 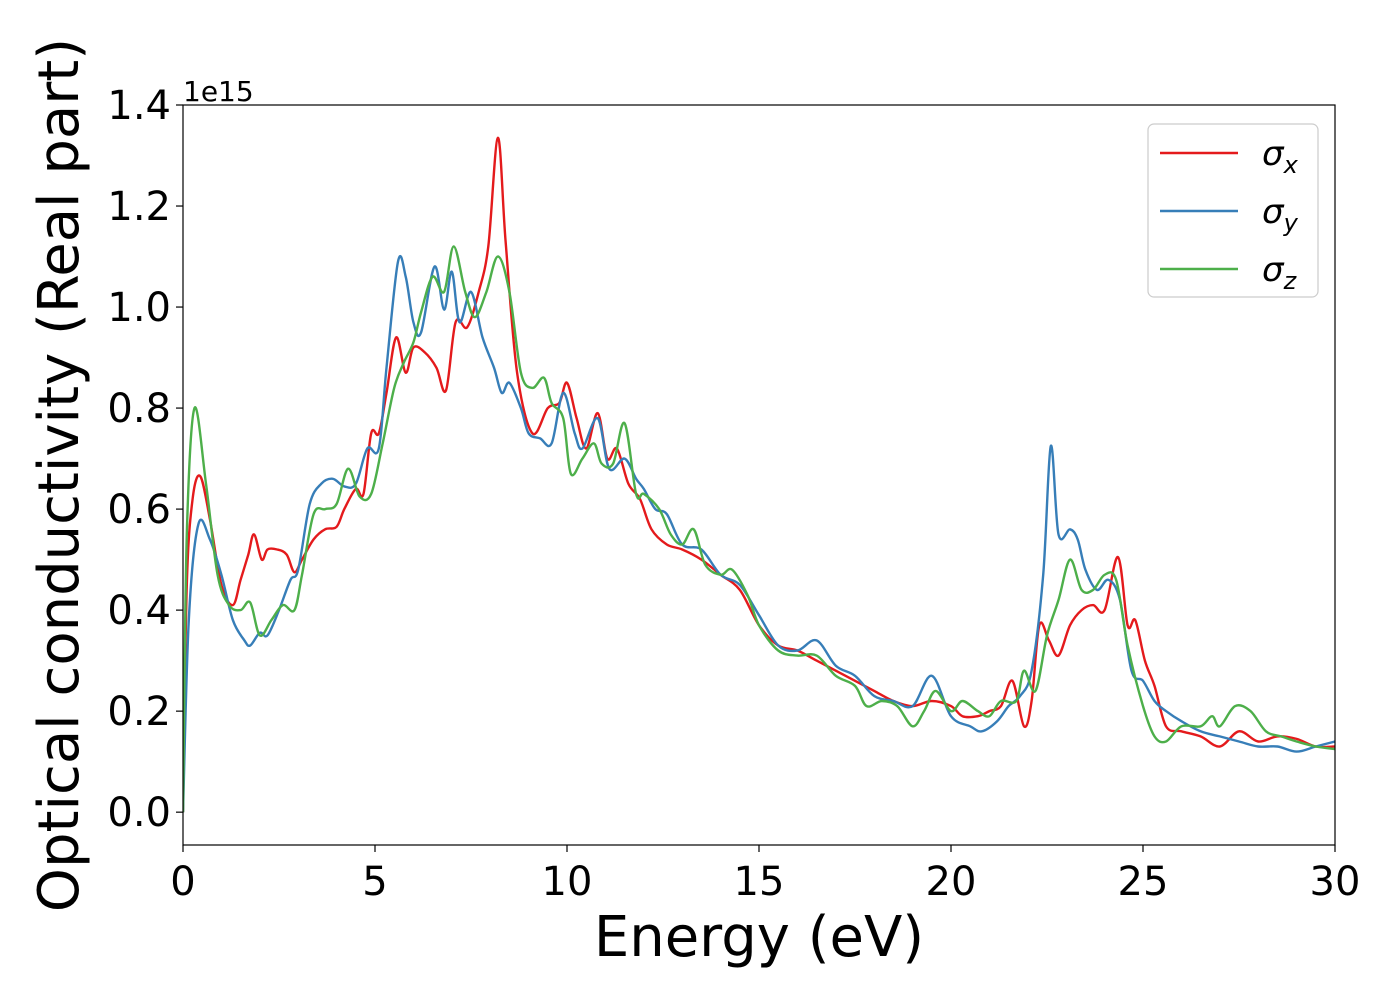 I want to click on x-tick-label: 20, so click(x=951, y=882).